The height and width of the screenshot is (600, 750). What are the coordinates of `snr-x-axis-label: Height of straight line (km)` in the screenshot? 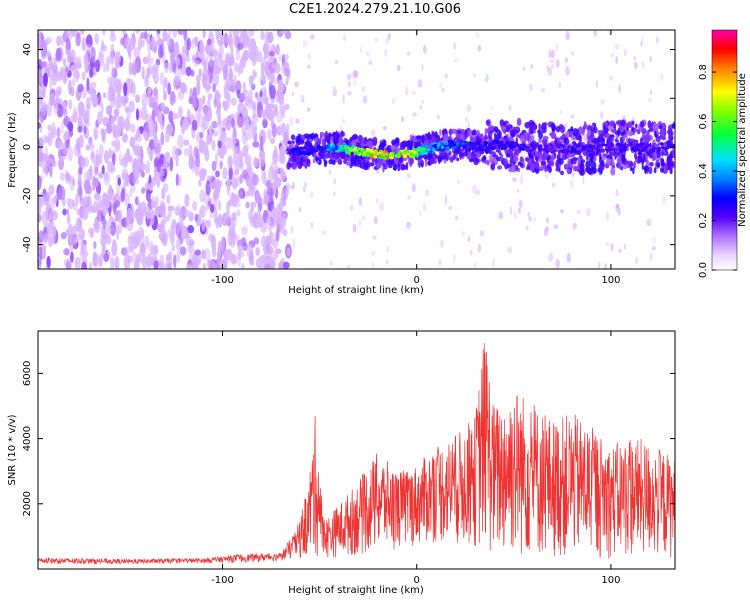 It's located at (356, 590).